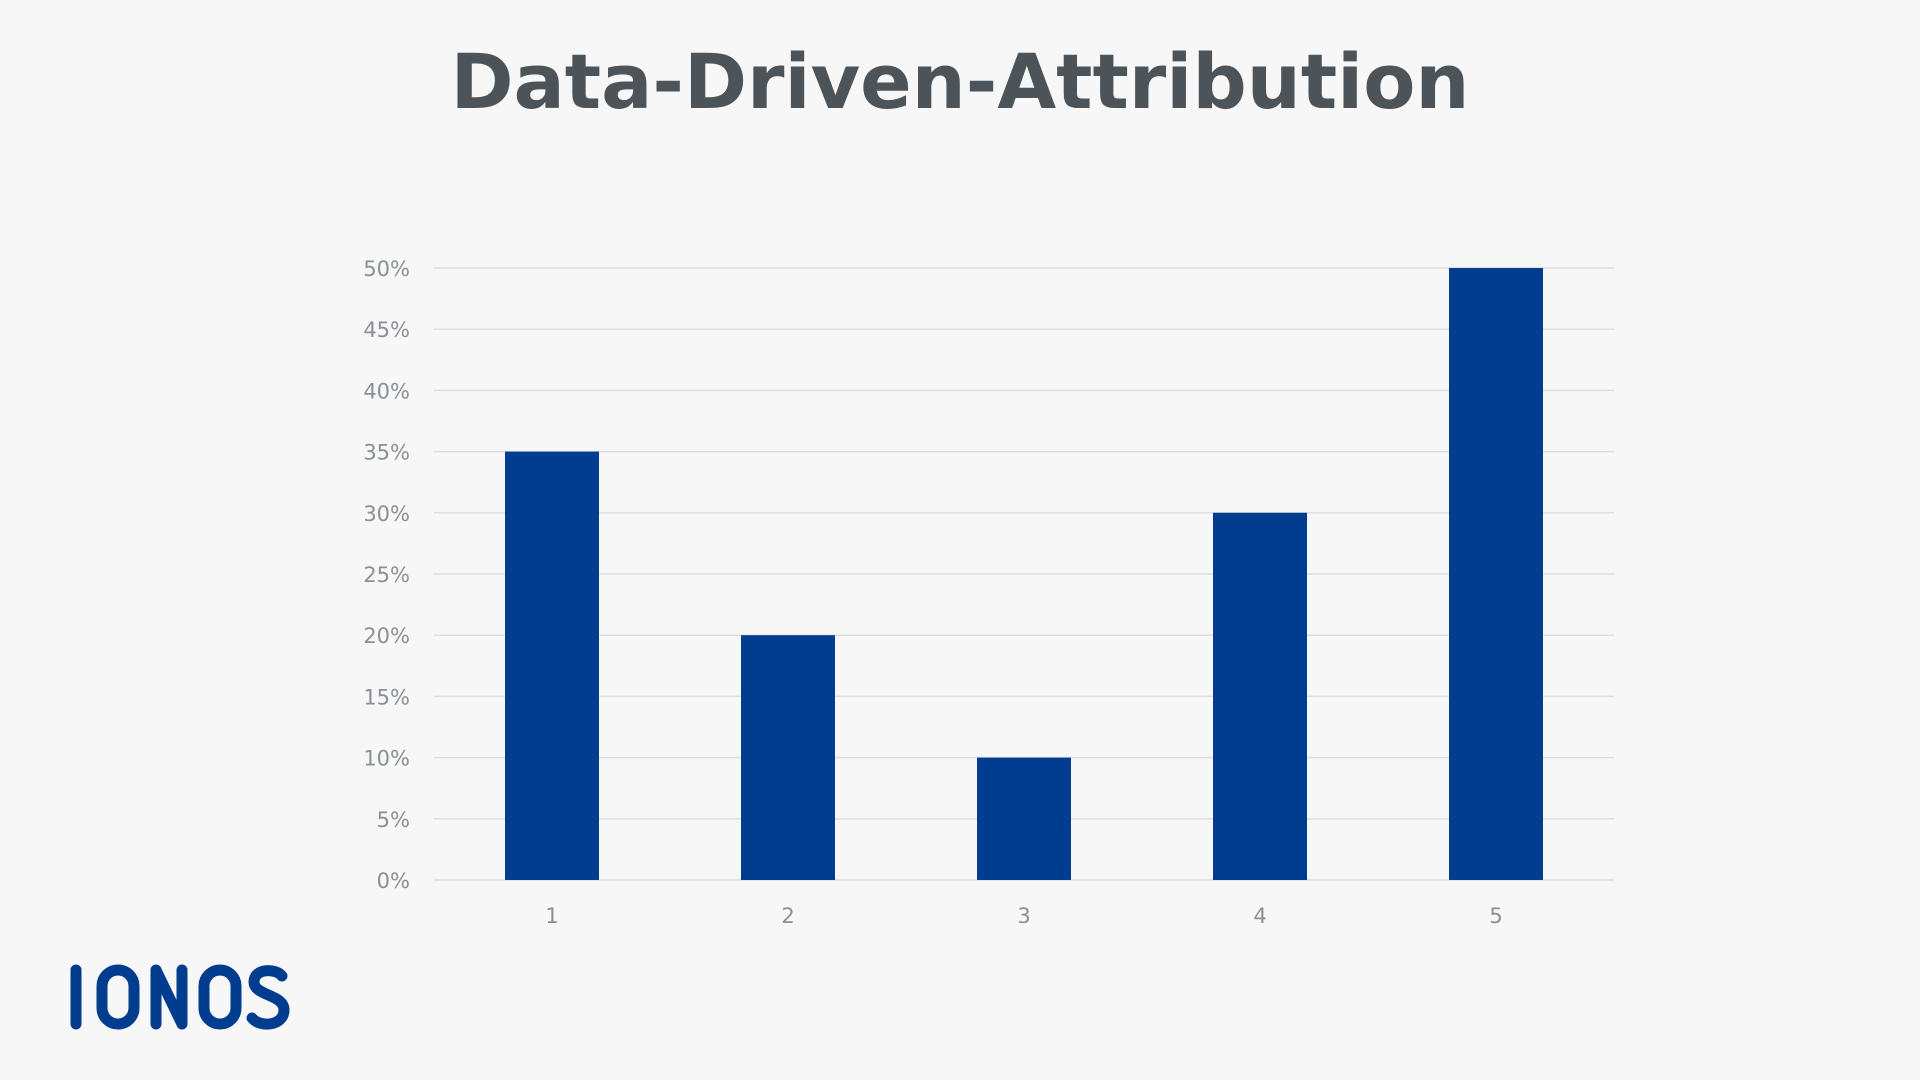 This screenshot has width=1920, height=1080. Describe the element at coordinates (393, 820) in the screenshot. I see `y-tick-label: 5%` at that location.